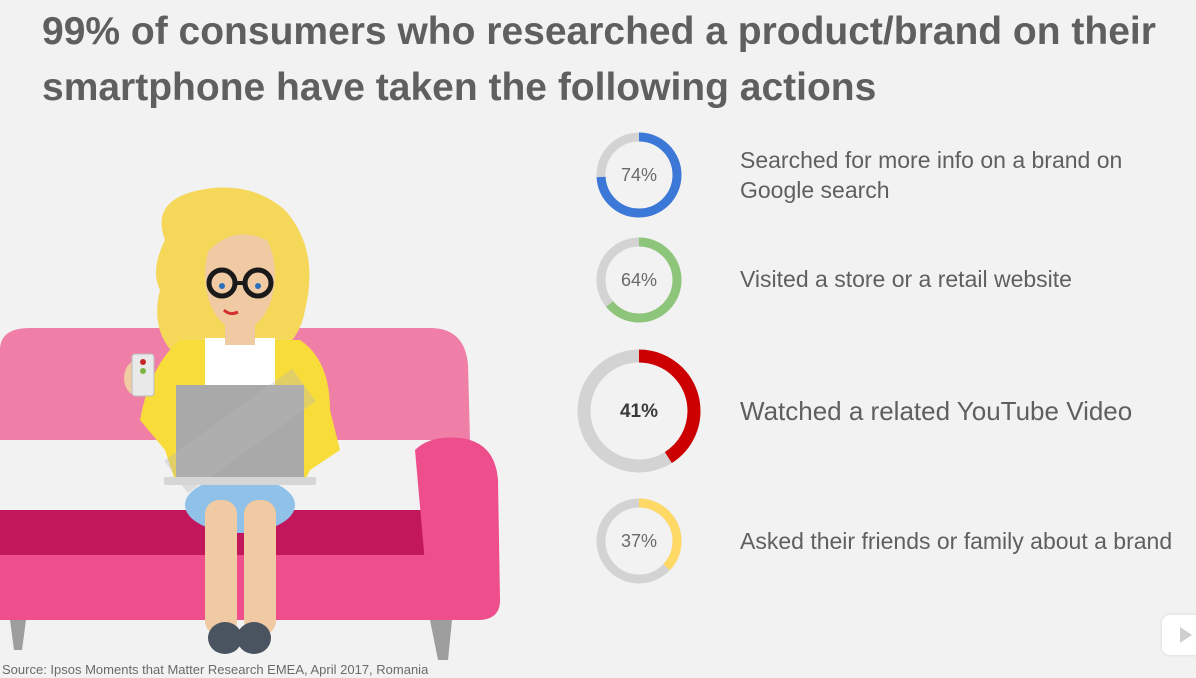  I want to click on donut-value-label: 41%, so click(639, 411).